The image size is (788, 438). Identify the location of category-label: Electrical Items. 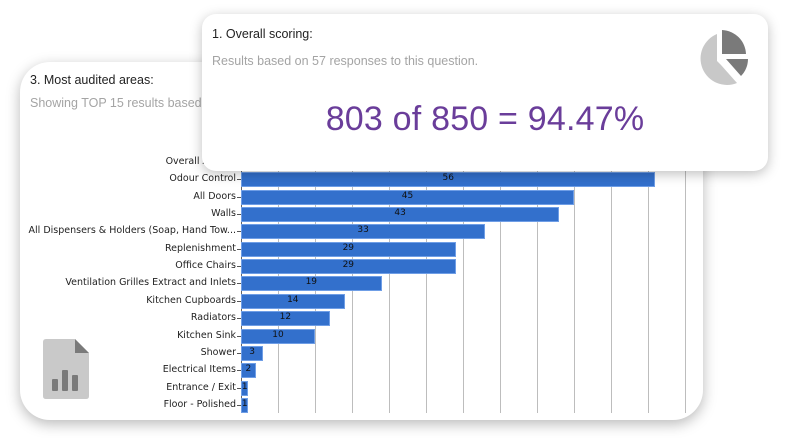
(199, 370).